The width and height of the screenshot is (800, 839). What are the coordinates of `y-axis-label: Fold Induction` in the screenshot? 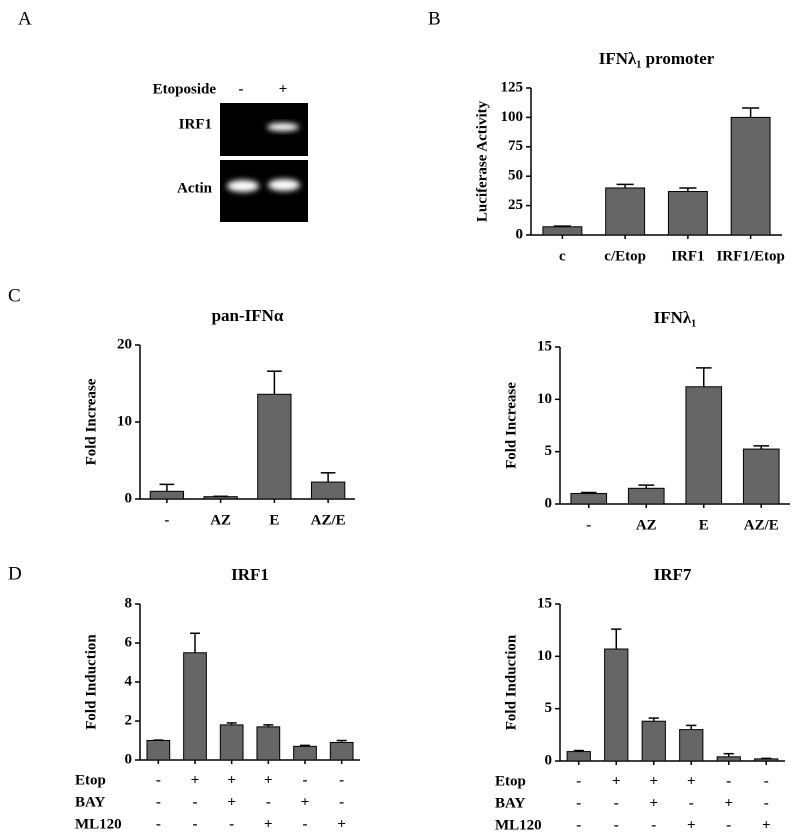 It's located at (511, 682).